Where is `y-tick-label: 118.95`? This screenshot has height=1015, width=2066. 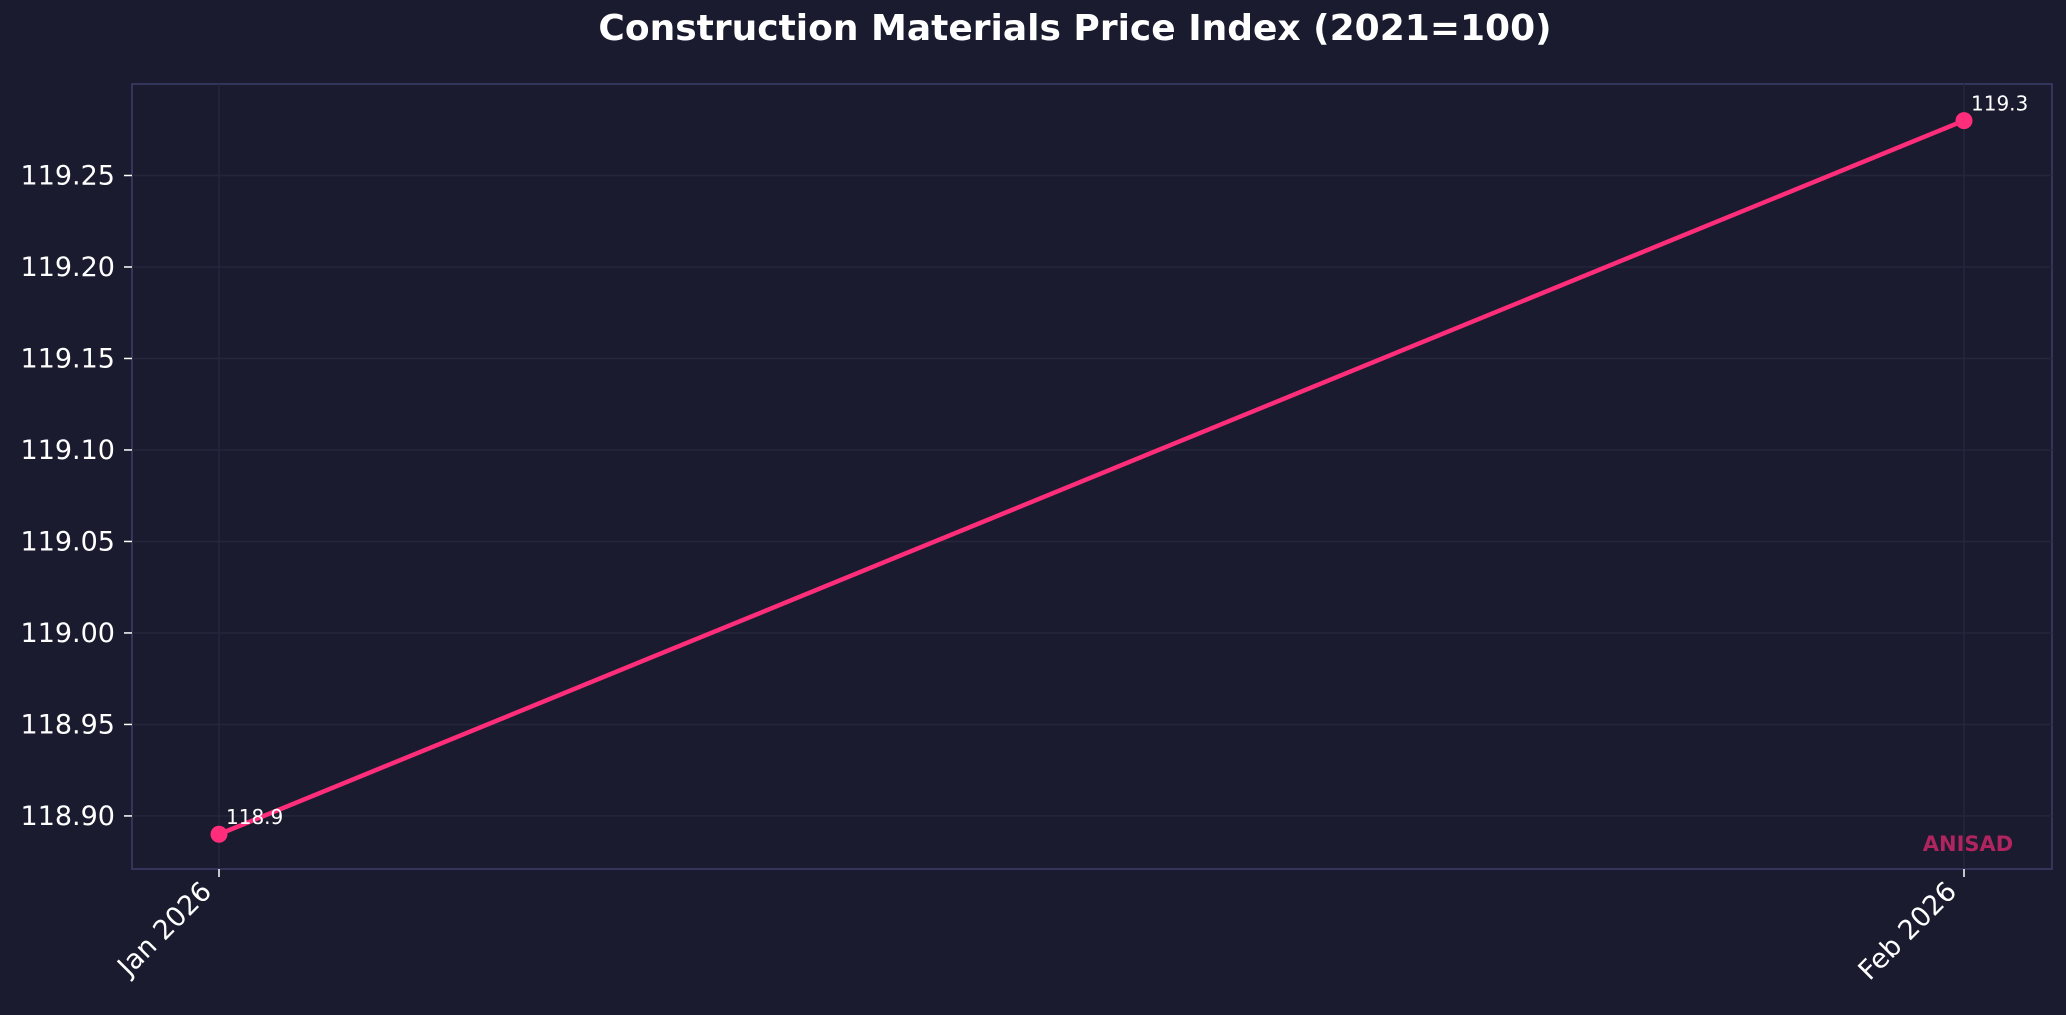 y-tick-label: 118.95 is located at coordinates (68, 724).